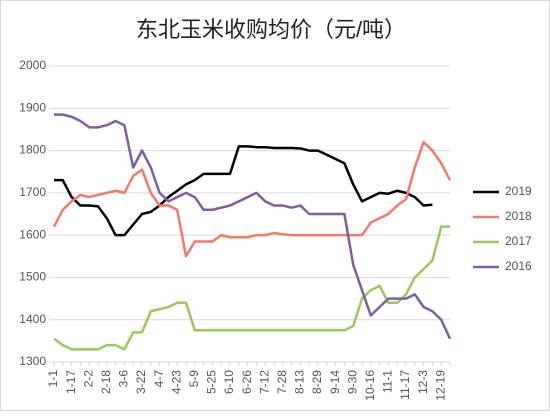 Image resolution: width=550 pixels, height=416 pixels. What do you see at coordinates (124, 379) in the screenshot?
I see `x-tick-label: 3-6` at bounding box center [124, 379].